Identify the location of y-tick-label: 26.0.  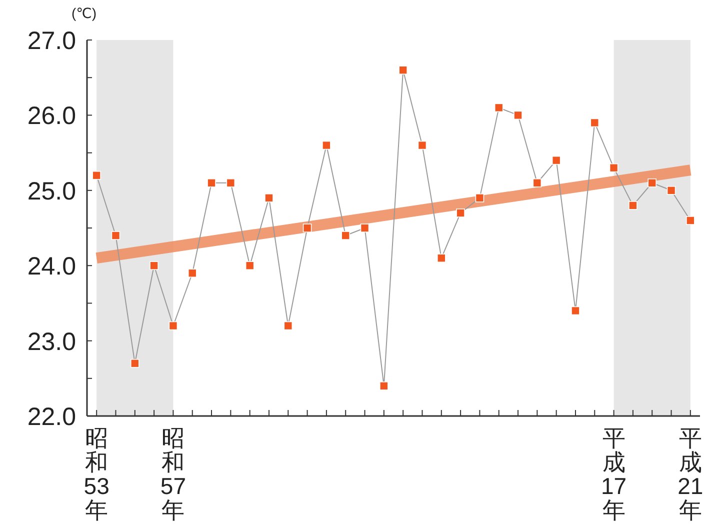
(51, 116).